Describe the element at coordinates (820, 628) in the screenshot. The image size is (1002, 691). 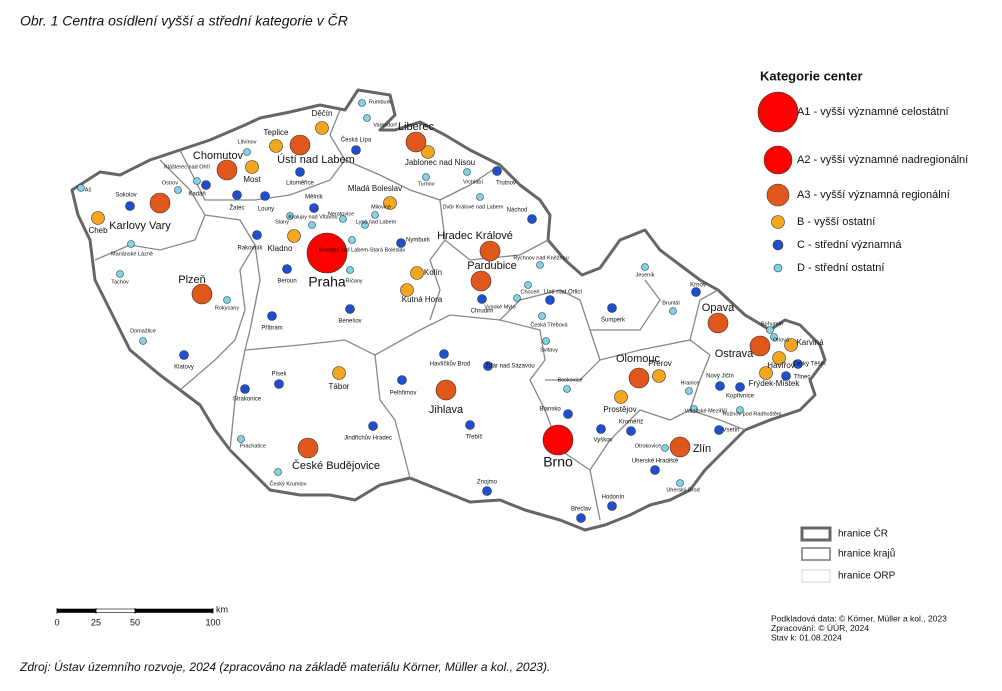
I see `credit-line: Zpracování: © ÚÚR, 2024` at that location.